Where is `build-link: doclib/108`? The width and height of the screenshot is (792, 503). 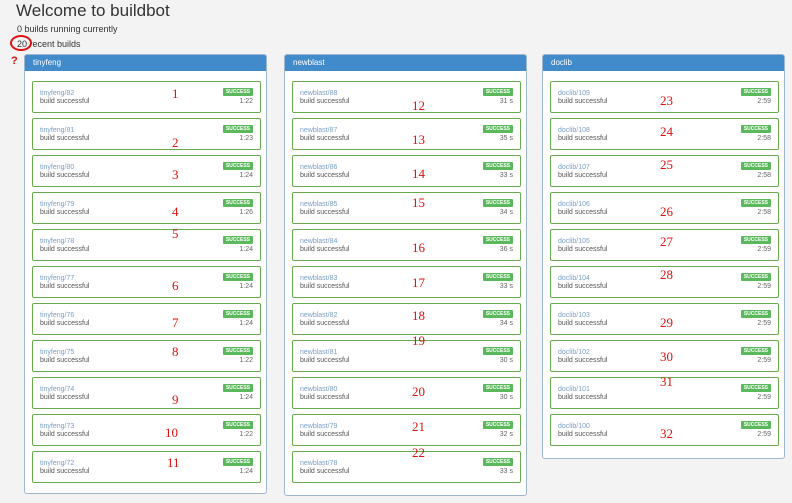 build-link: doclib/108 is located at coordinates (574, 130).